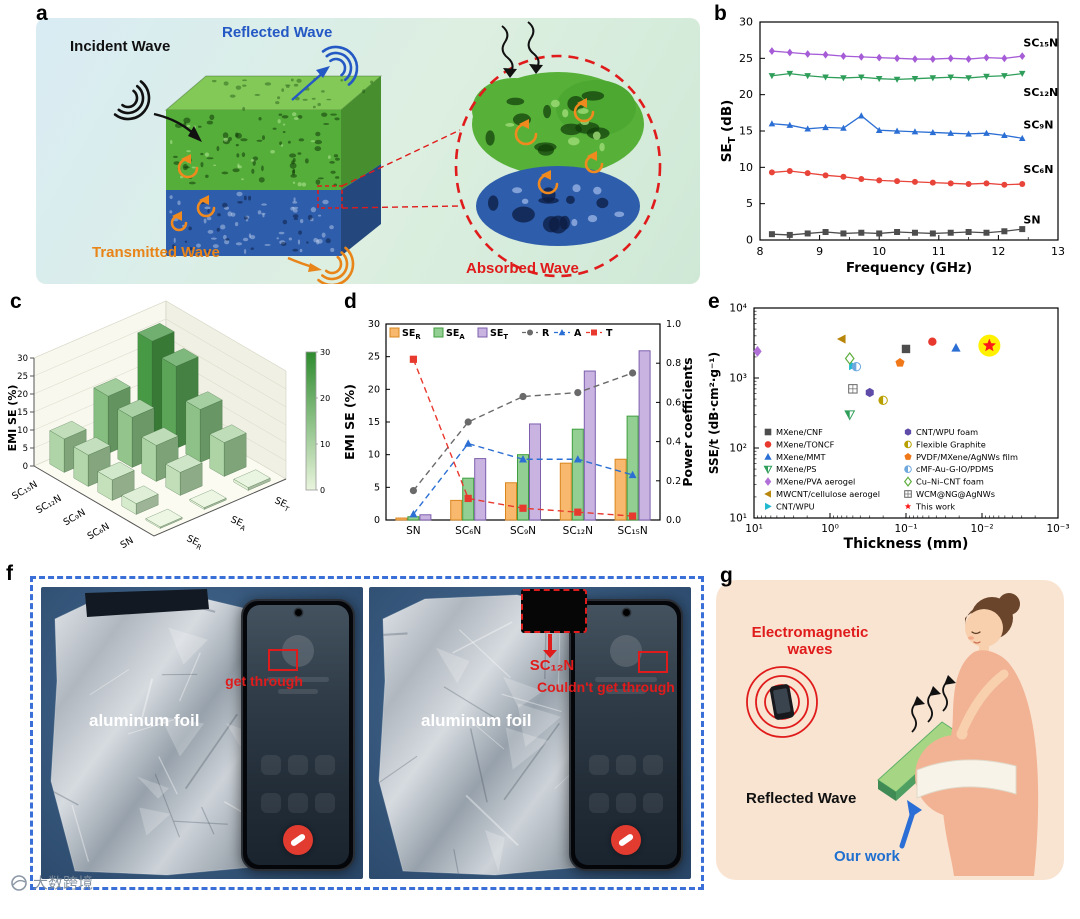 This screenshot has width=1080, height=919. I want to click on svg-text: 0.6, so click(673, 402).